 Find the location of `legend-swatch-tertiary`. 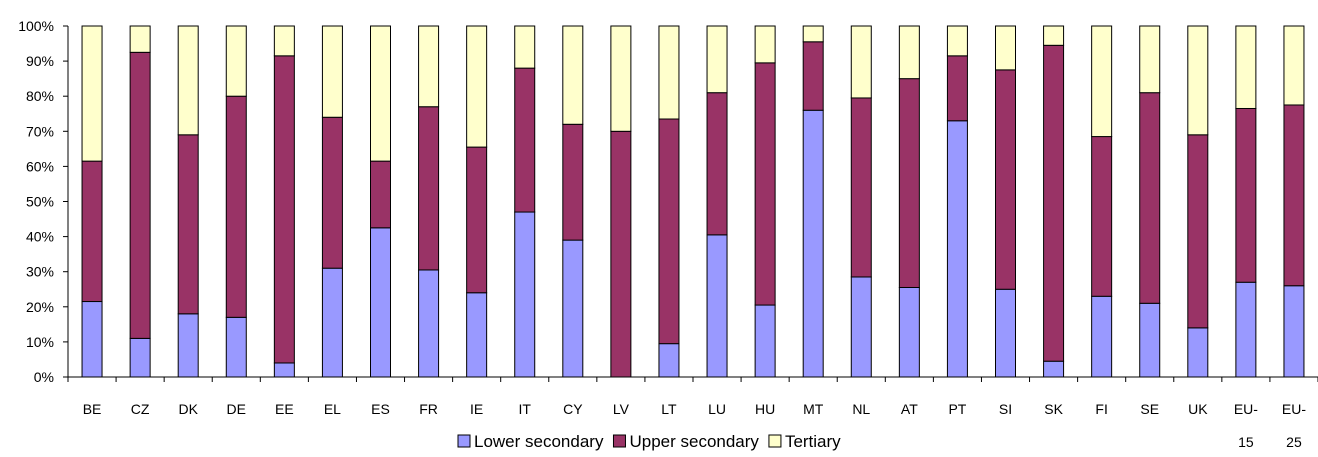

legend-swatch-tertiary is located at coordinates (775, 441).